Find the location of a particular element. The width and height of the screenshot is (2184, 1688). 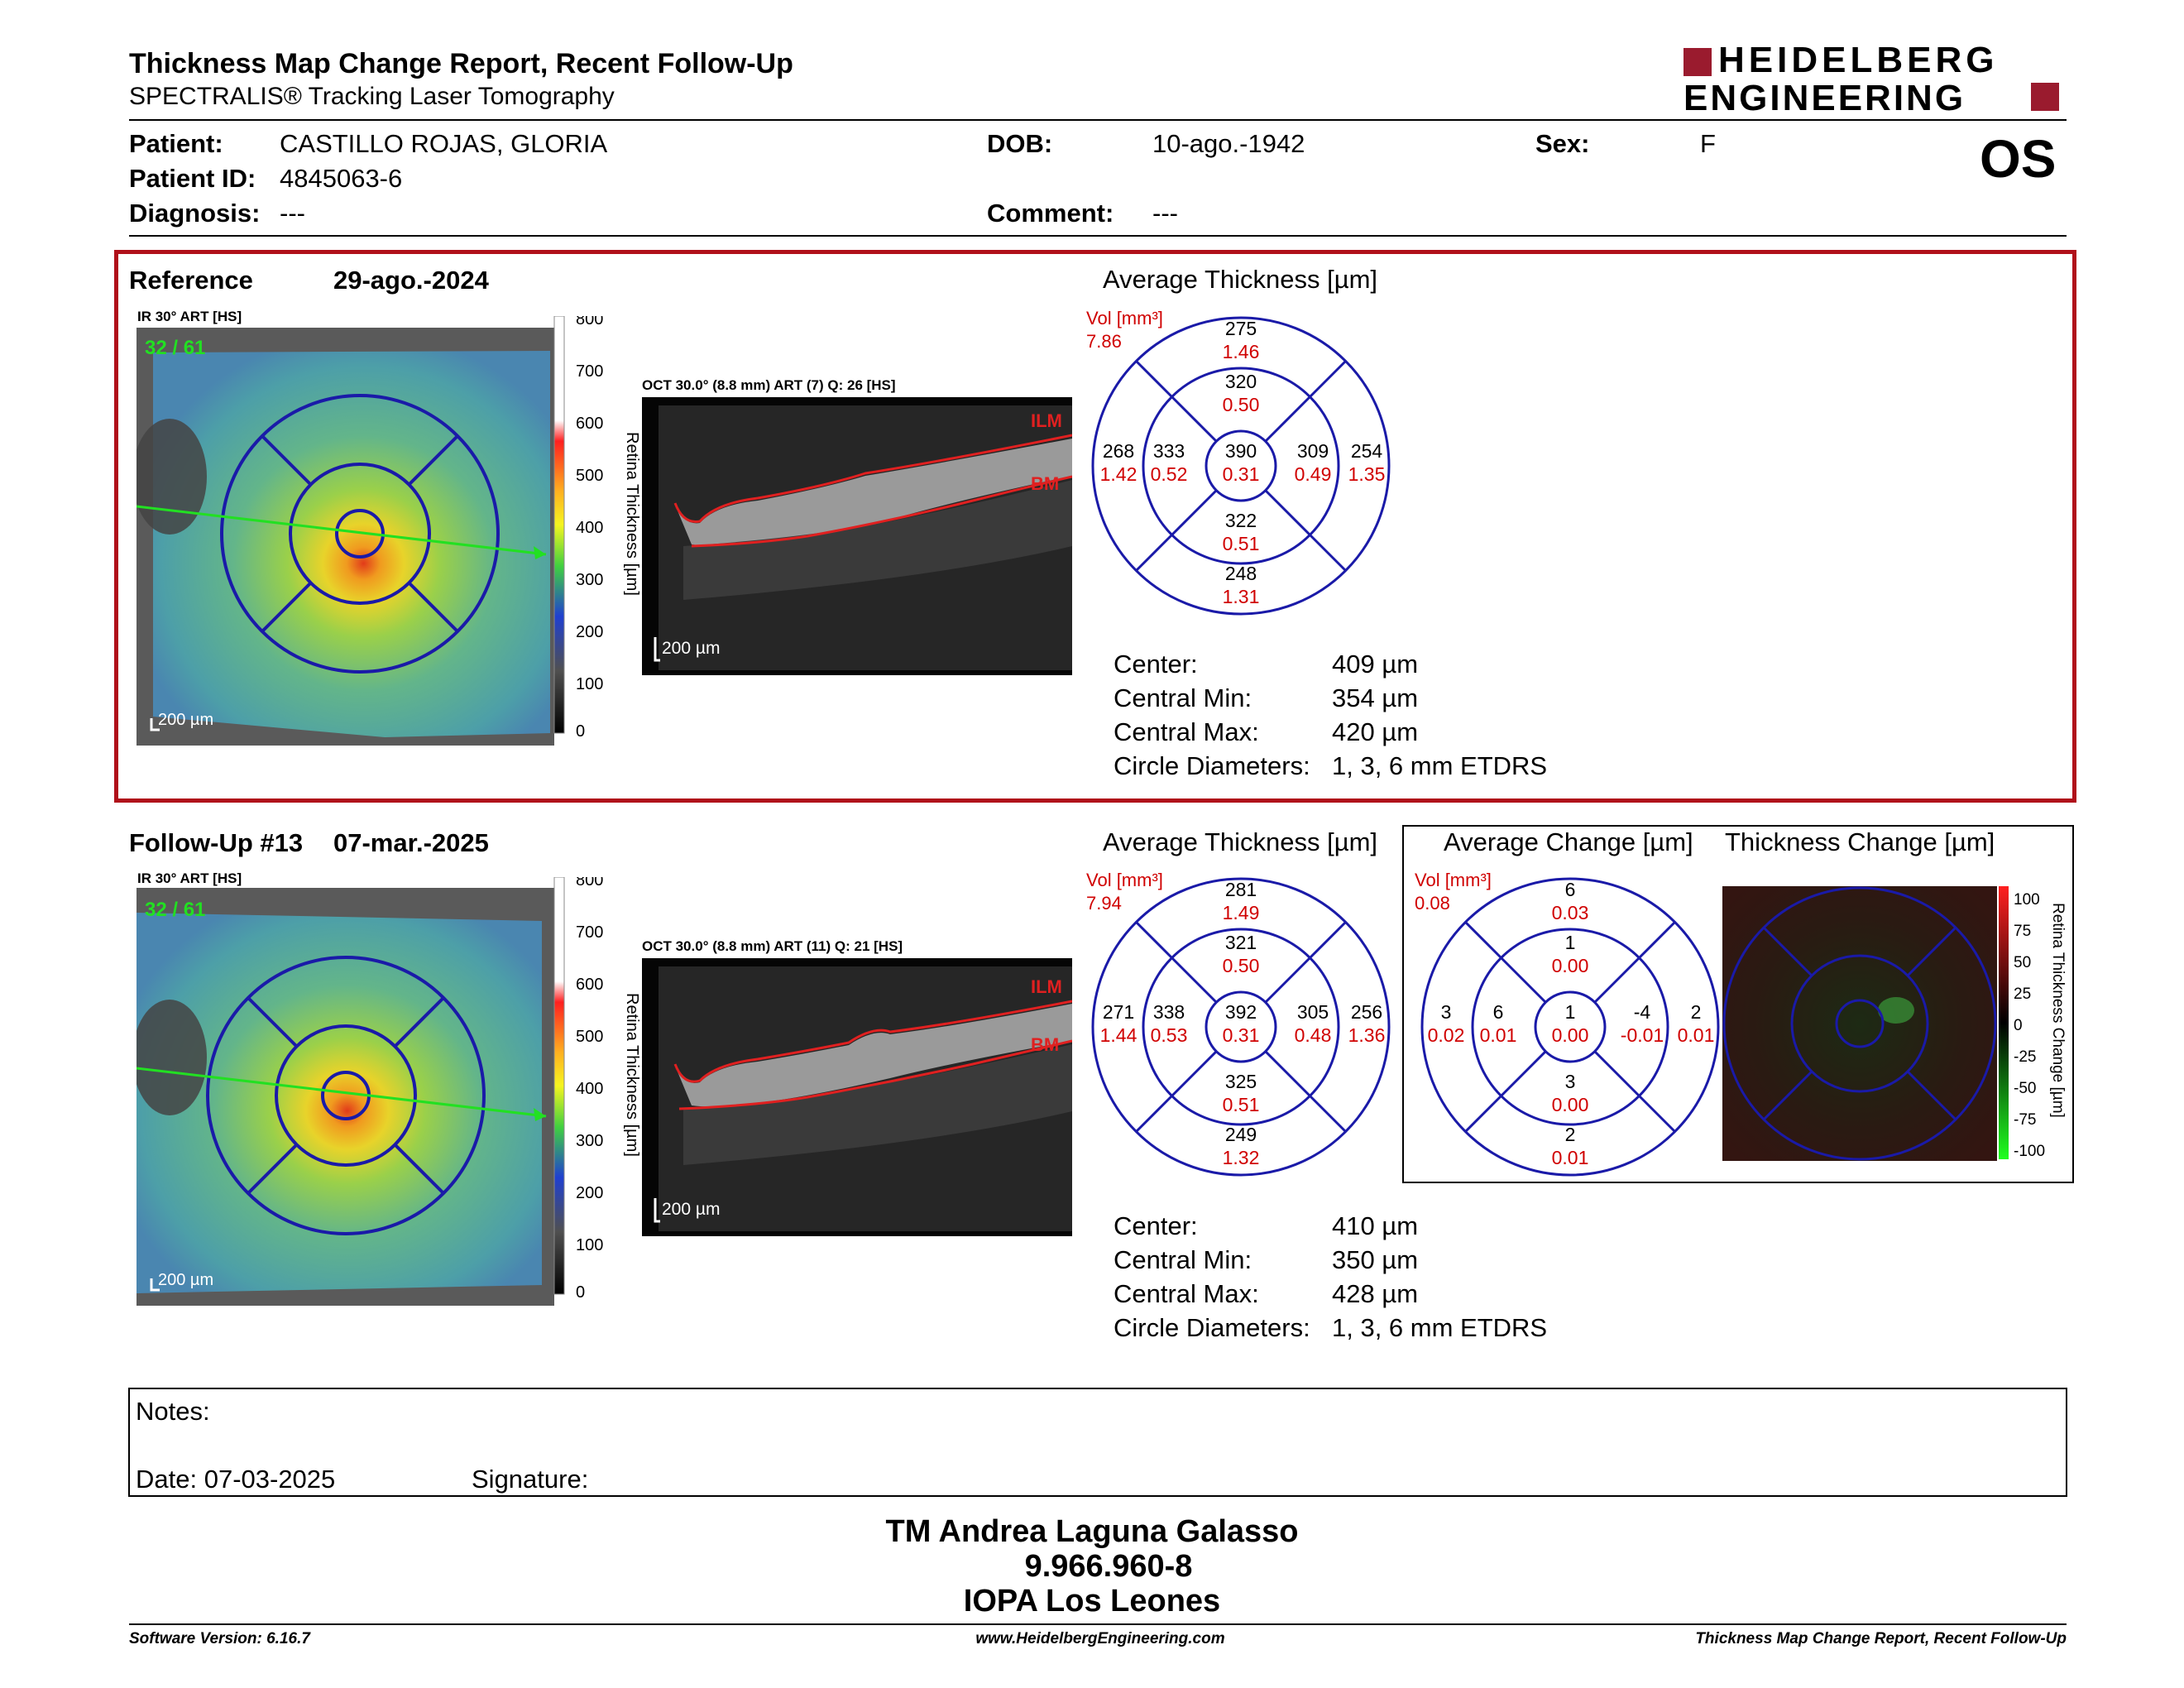

sector-top-inner: 321 is located at coordinates (1241, 942).